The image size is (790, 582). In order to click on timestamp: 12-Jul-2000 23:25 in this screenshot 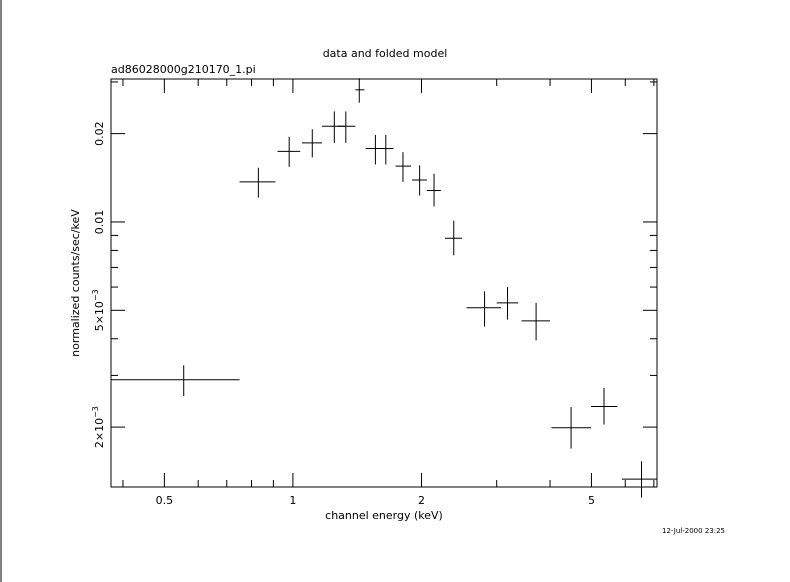, I will do `click(693, 531)`.